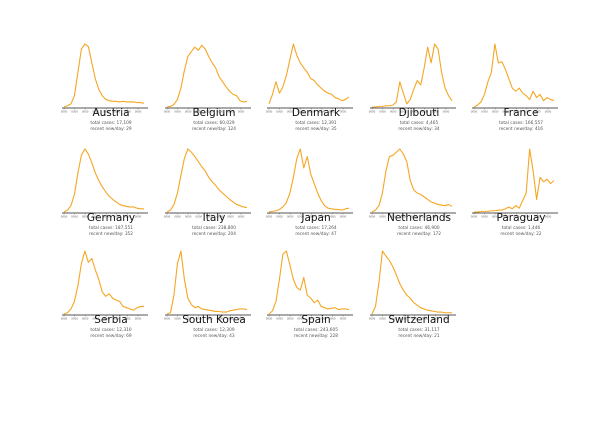  What do you see at coordinates (111, 123) in the screenshot?
I see `total-cases-label: total cases: 17,109` at bounding box center [111, 123].